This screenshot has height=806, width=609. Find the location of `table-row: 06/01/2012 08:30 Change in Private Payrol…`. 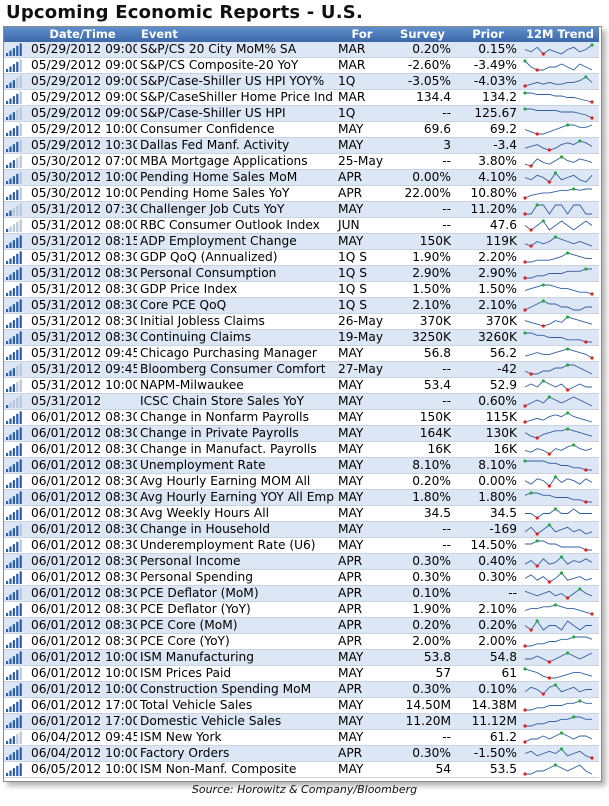

table-row: 06/01/2012 08:30 Change in Private Payrol… is located at coordinates (301, 433).